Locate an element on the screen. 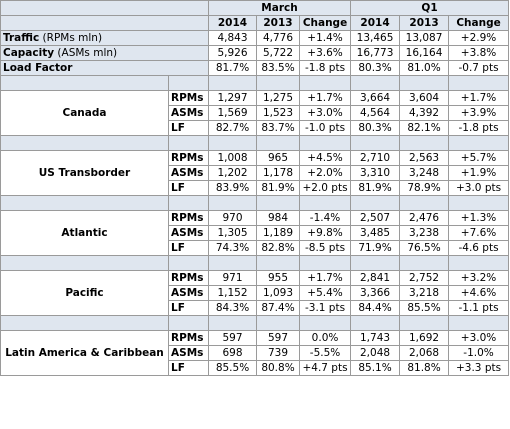 This screenshot has width=510, height=429. table-cell: 81.0% is located at coordinates (424, 68).